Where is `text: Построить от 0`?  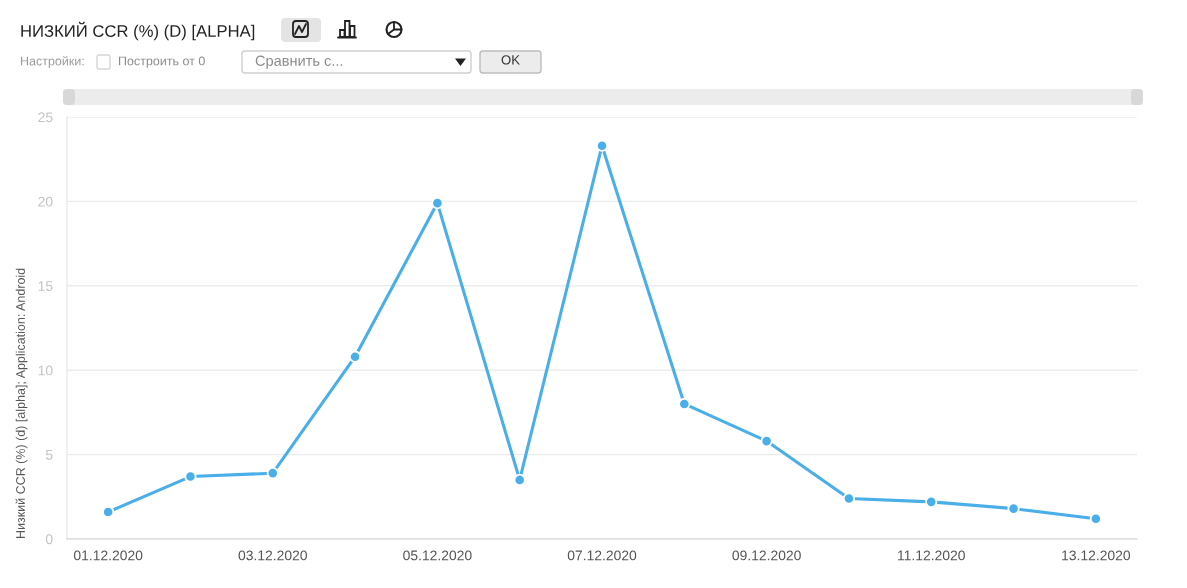 text: Построить от 0 is located at coordinates (162, 62).